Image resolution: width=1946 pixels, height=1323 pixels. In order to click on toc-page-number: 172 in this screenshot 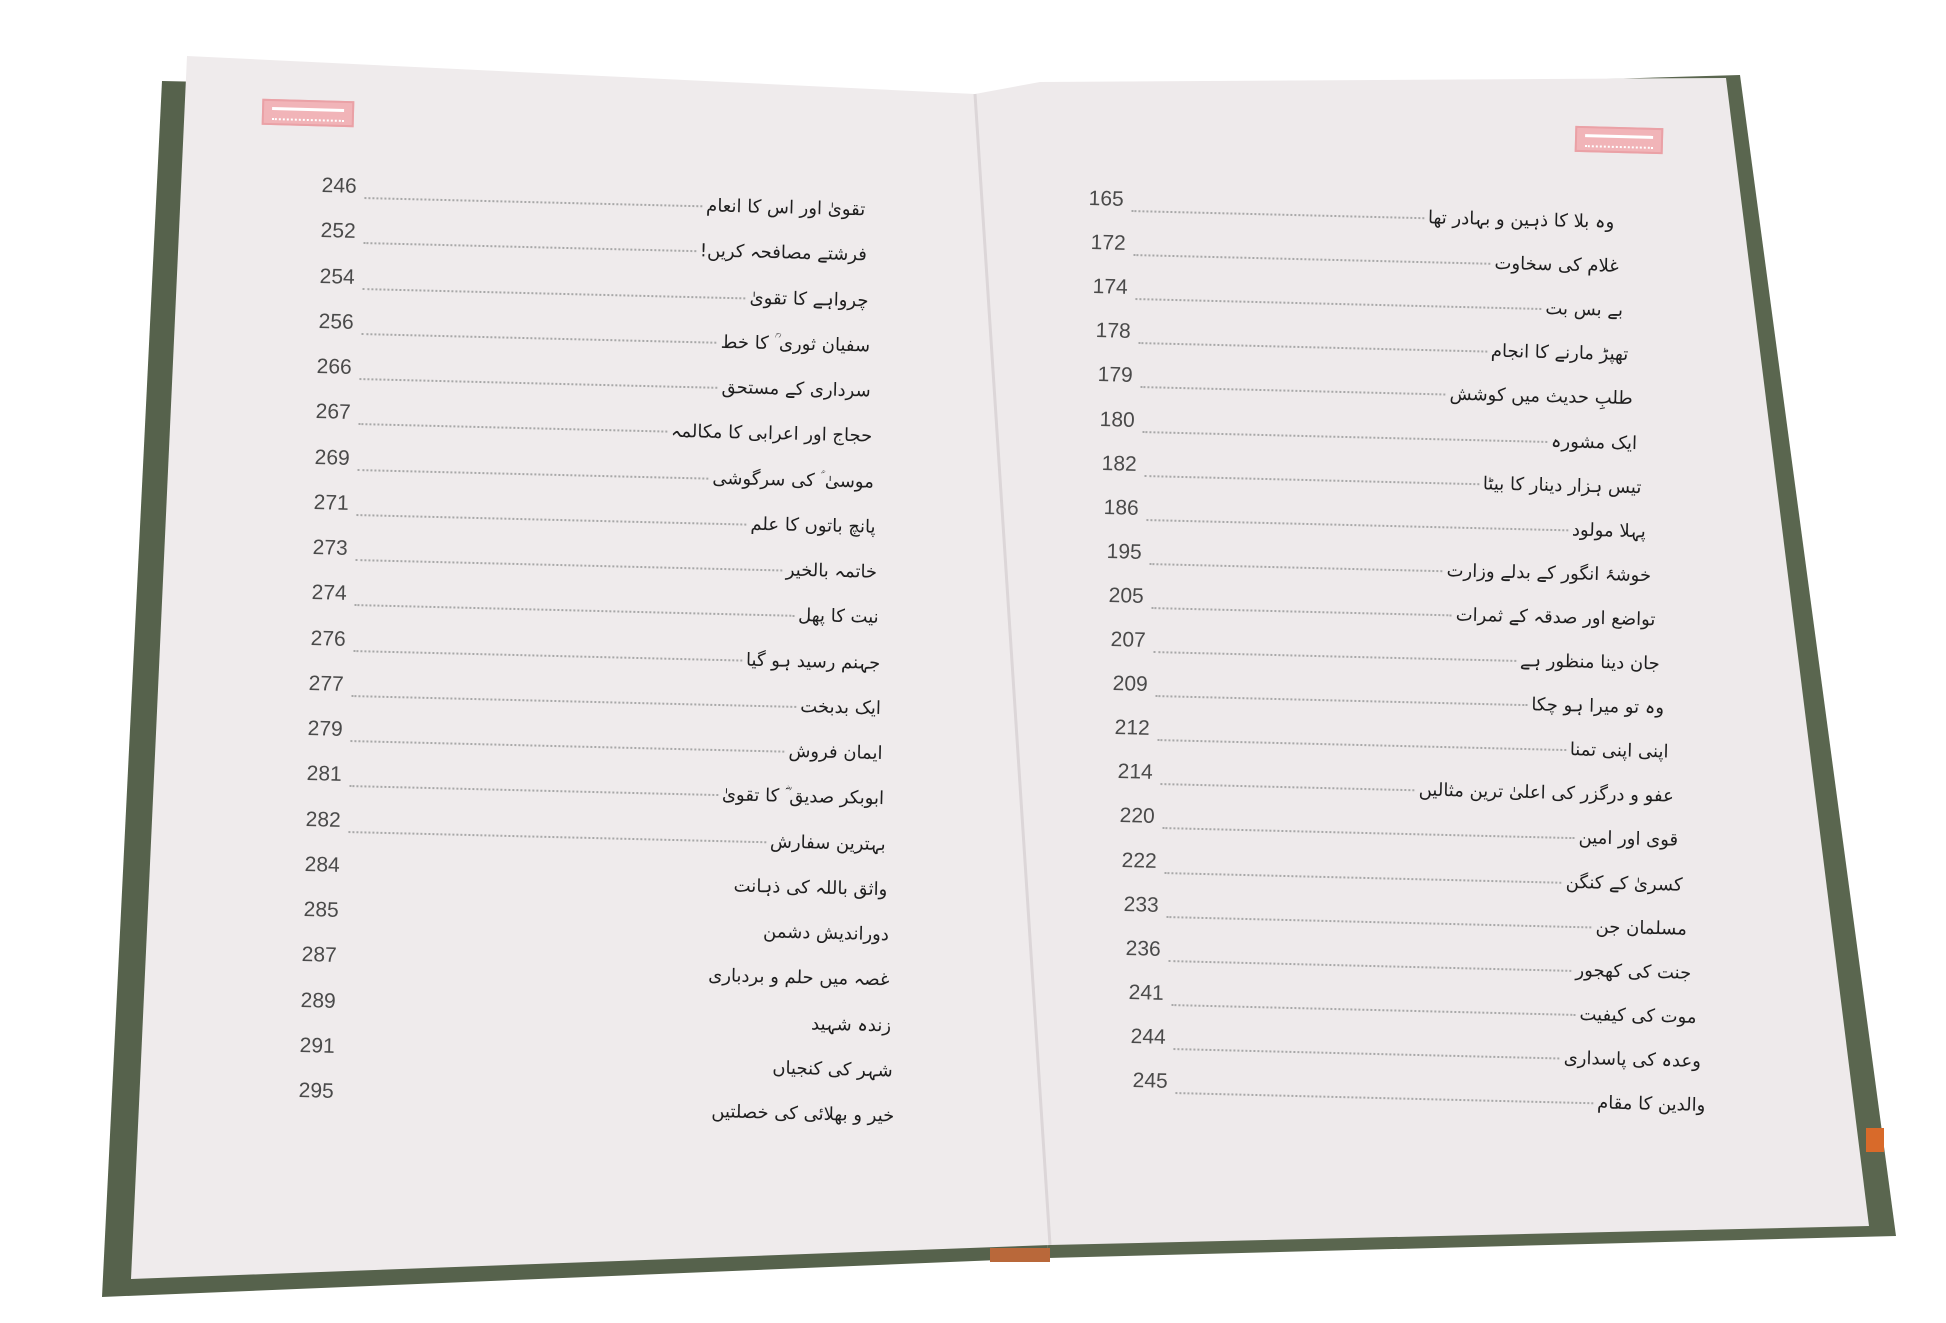, I will do `click(1108, 243)`.